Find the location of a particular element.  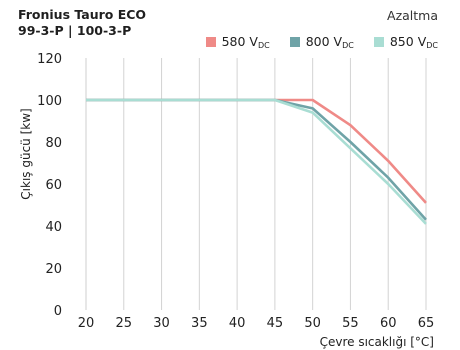

x-tick-label-65: 65 is located at coordinates (426, 323).